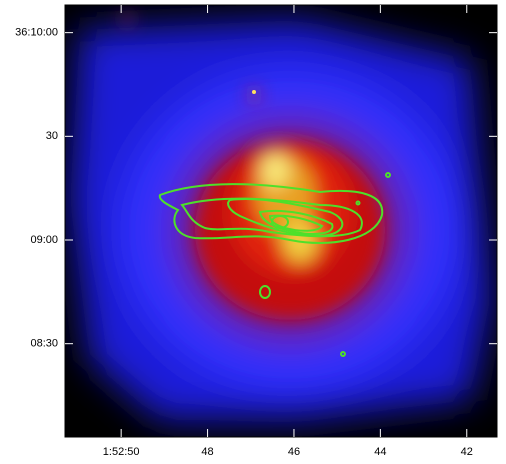 The image size is (506, 464). I want to click on y-tick-label: 30, so click(52, 136).